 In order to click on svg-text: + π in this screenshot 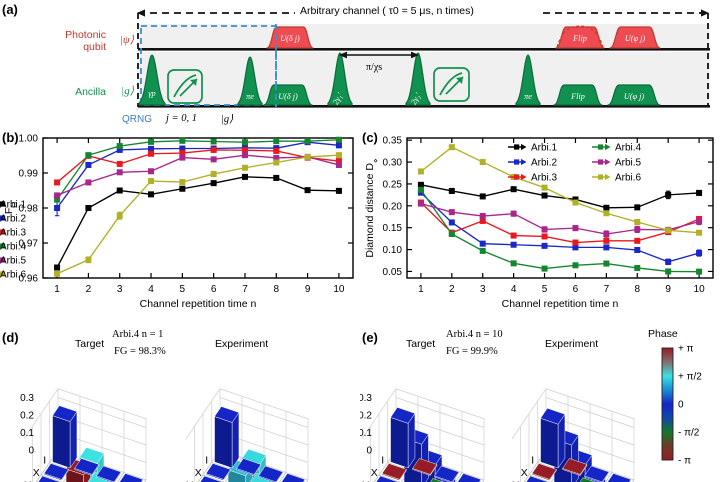, I will do `click(686, 349)`.